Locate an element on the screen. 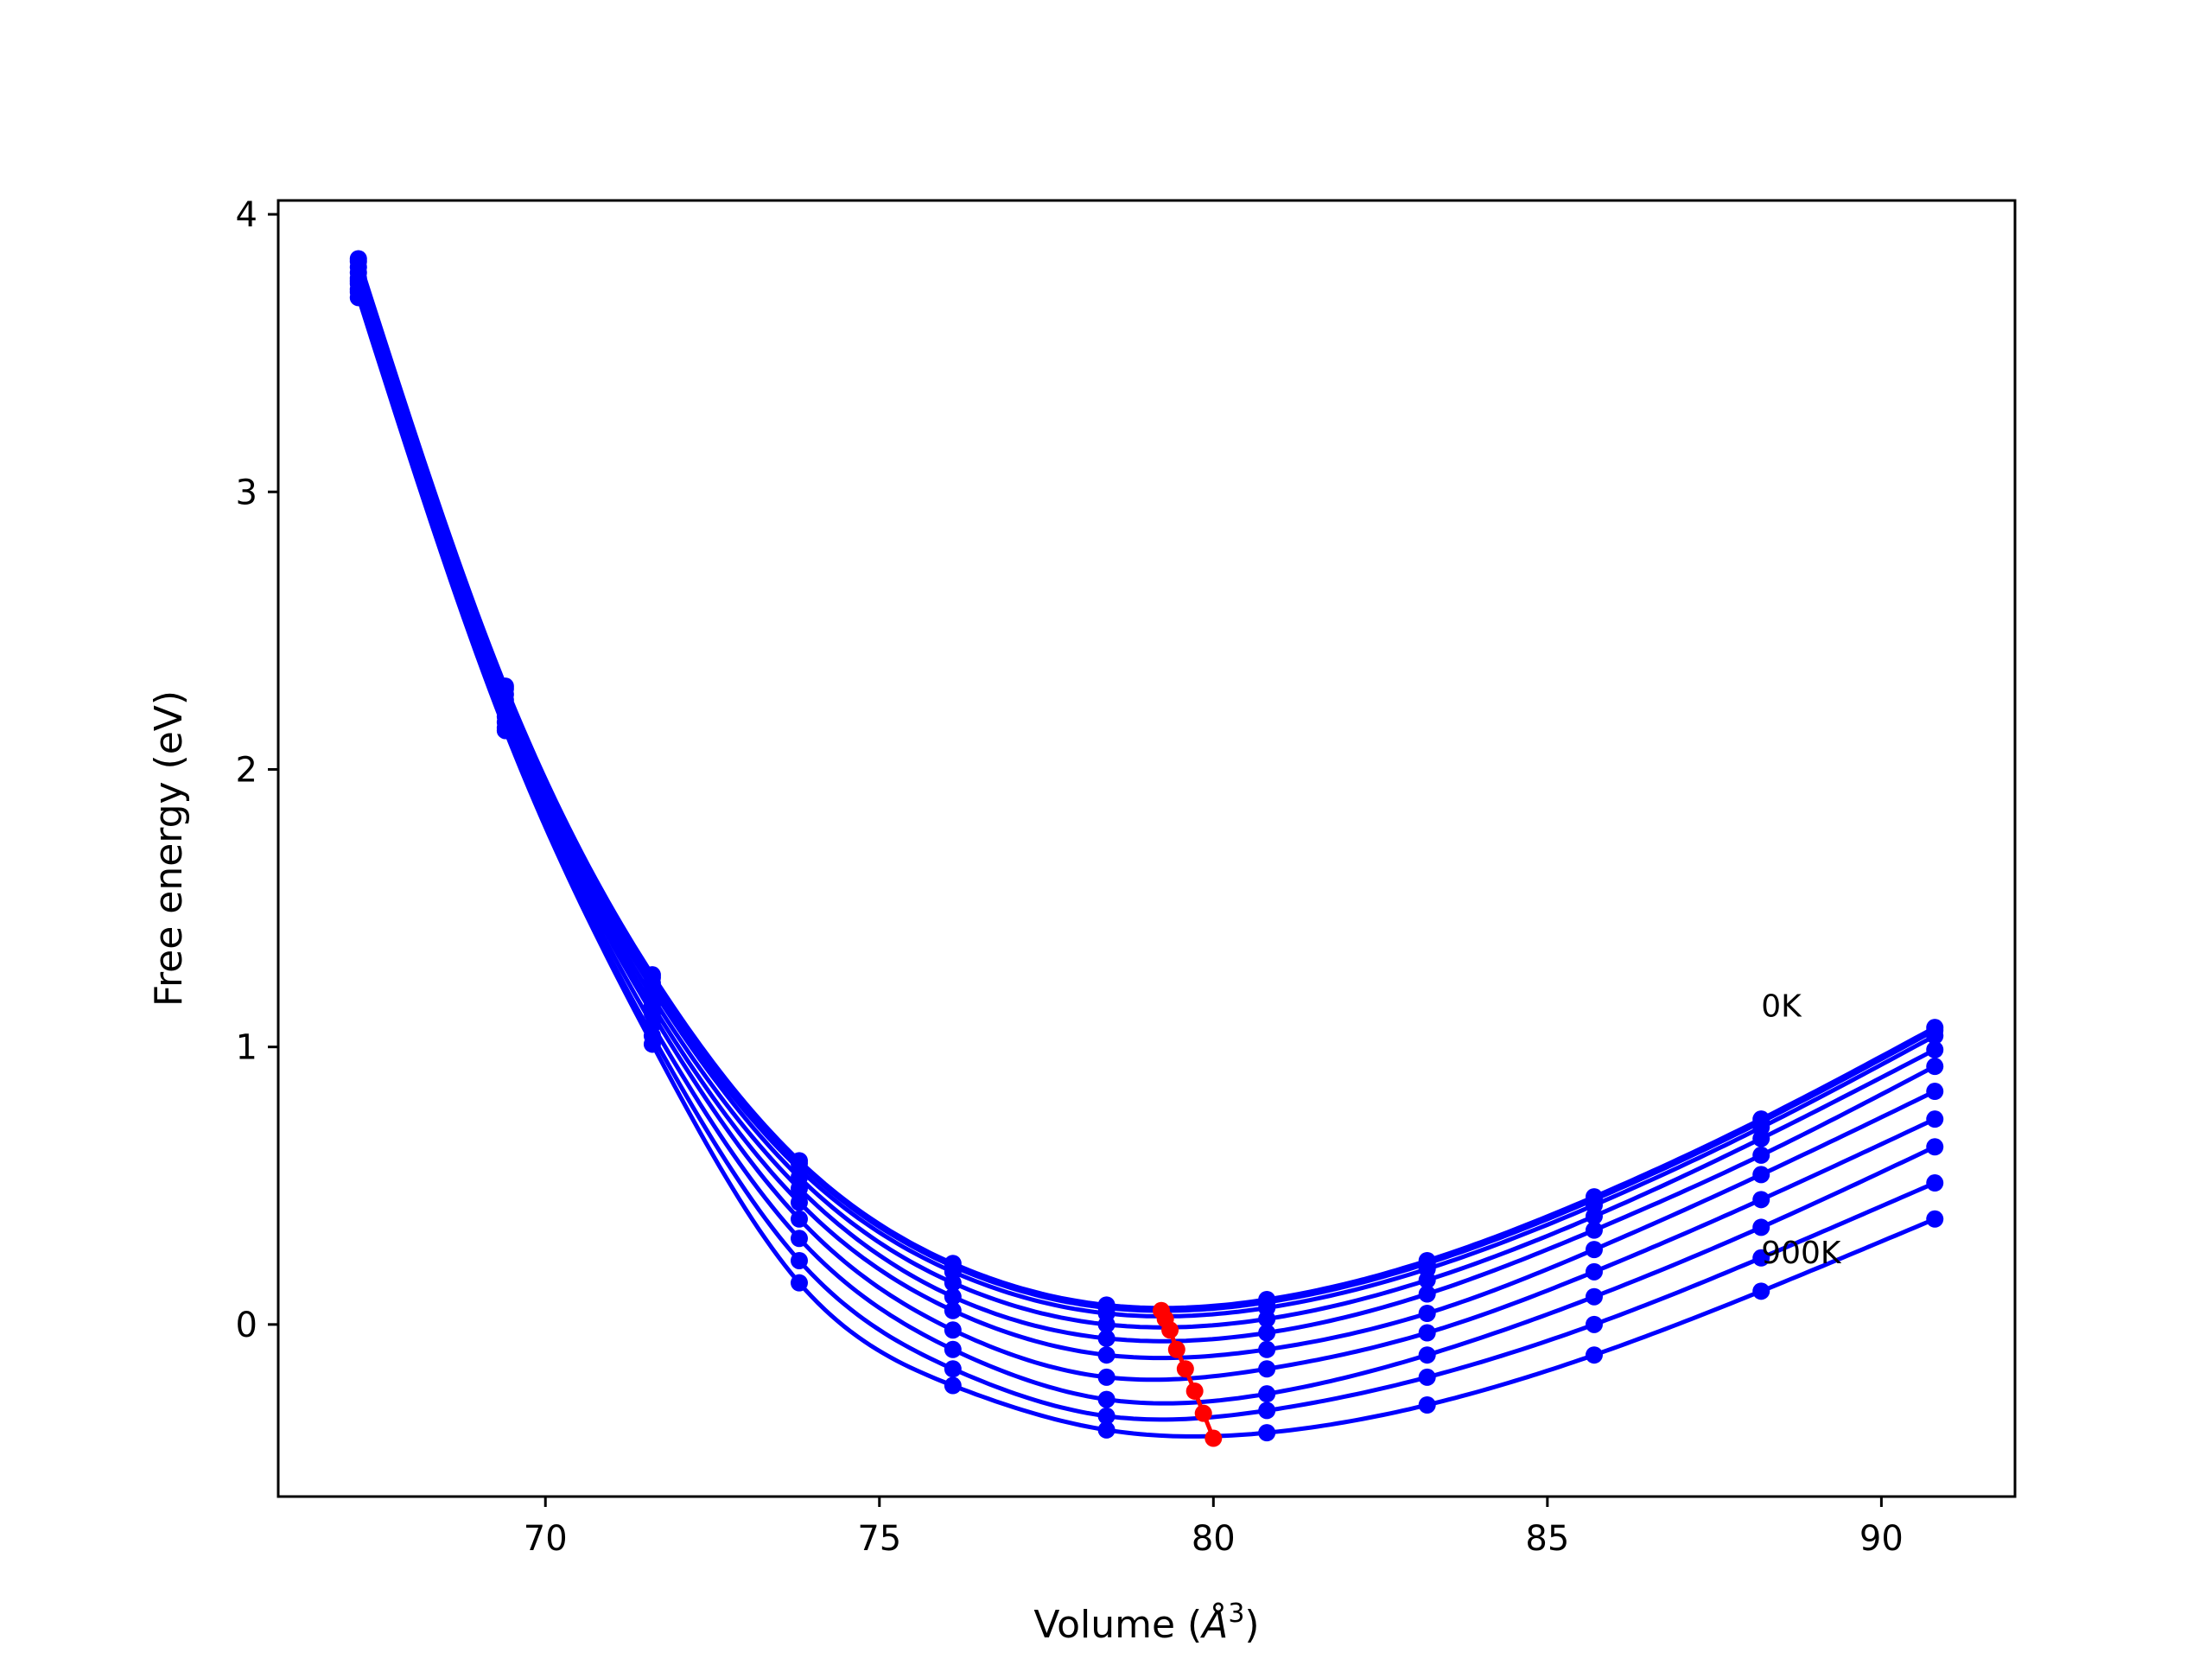 This screenshot has height=1659, width=2212. y-tick-label: 4 is located at coordinates (246, 215).